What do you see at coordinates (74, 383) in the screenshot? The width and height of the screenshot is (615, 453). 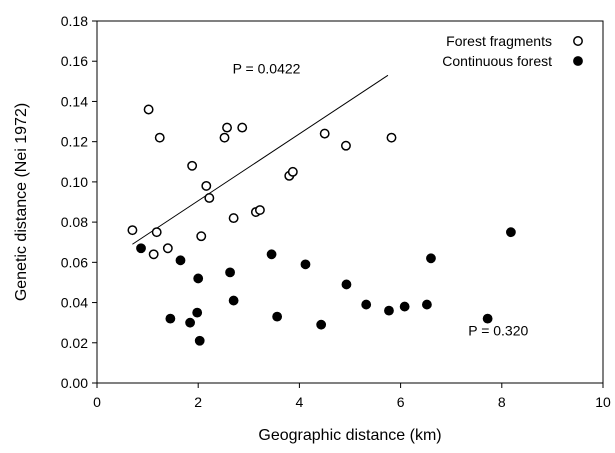 I see `y-tick-label: 0.00` at bounding box center [74, 383].